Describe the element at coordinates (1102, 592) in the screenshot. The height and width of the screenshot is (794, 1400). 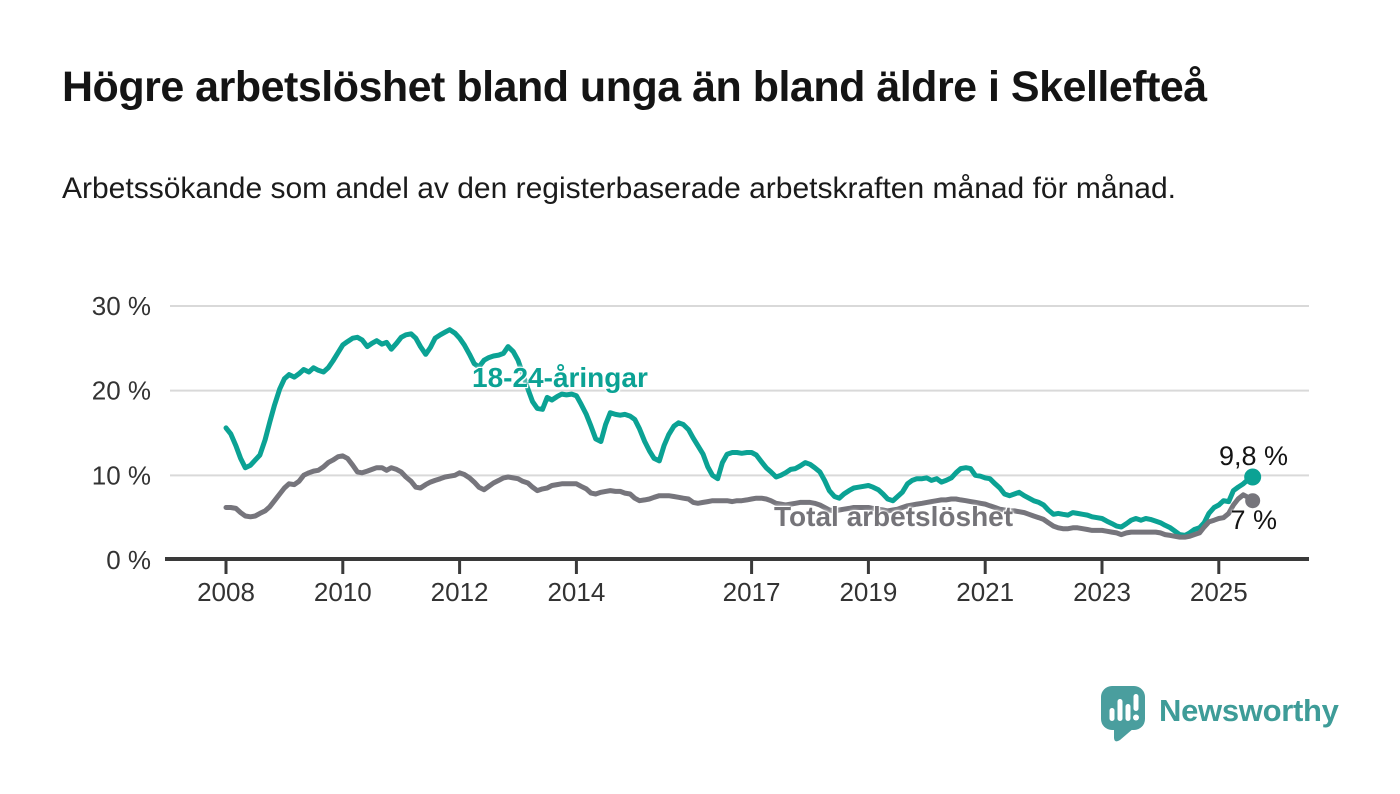
I see `x-axis-label: 2023` at that location.